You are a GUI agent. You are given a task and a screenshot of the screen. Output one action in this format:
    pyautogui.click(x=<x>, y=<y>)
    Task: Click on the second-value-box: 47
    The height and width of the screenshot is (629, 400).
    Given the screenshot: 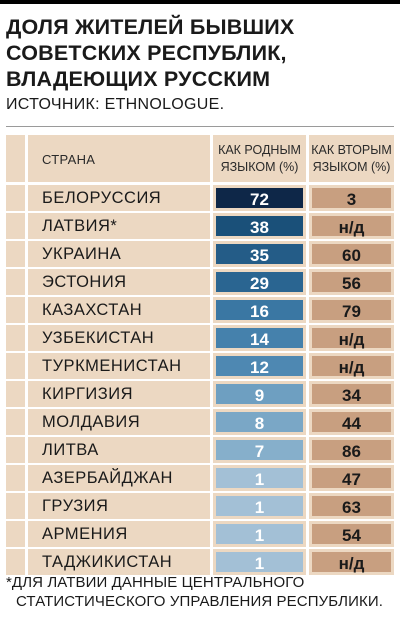 What is the action you would take?
    pyautogui.click(x=351, y=478)
    